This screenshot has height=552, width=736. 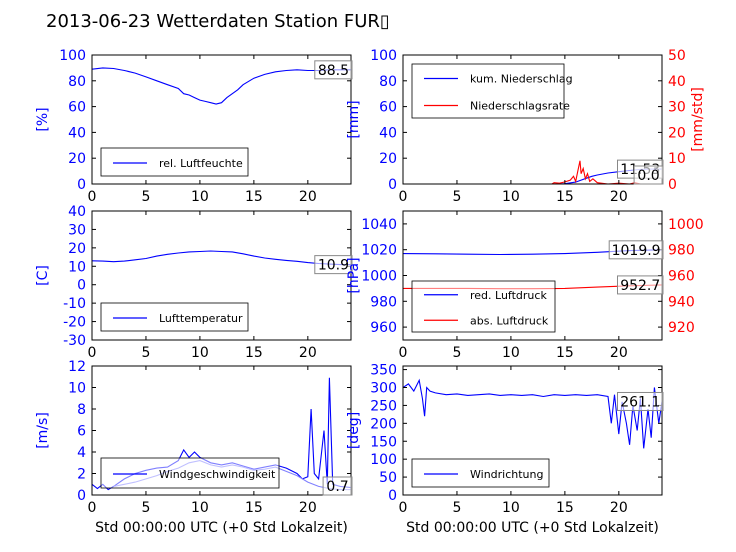 I want to click on legend: rel. Luftfeuchte, so click(x=174, y=162).